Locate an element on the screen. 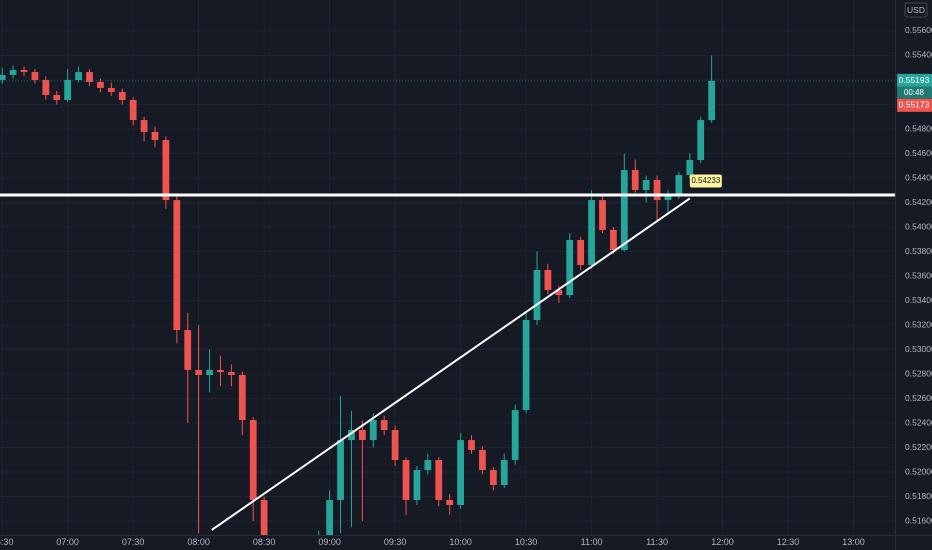 The height and width of the screenshot is (550, 932). countdown-label: 00:48 is located at coordinates (914, 92).